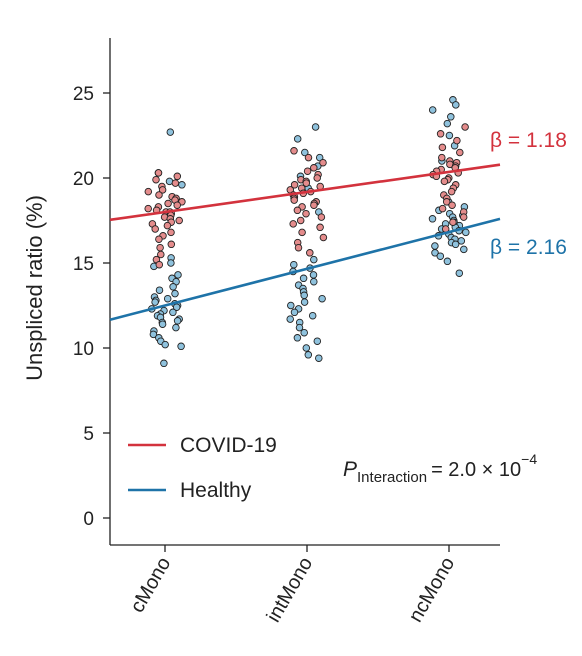  Describe the element at coordinates (528, 140) in the screenshot. I see `beta-label-covid: β = 1.18` at that location.